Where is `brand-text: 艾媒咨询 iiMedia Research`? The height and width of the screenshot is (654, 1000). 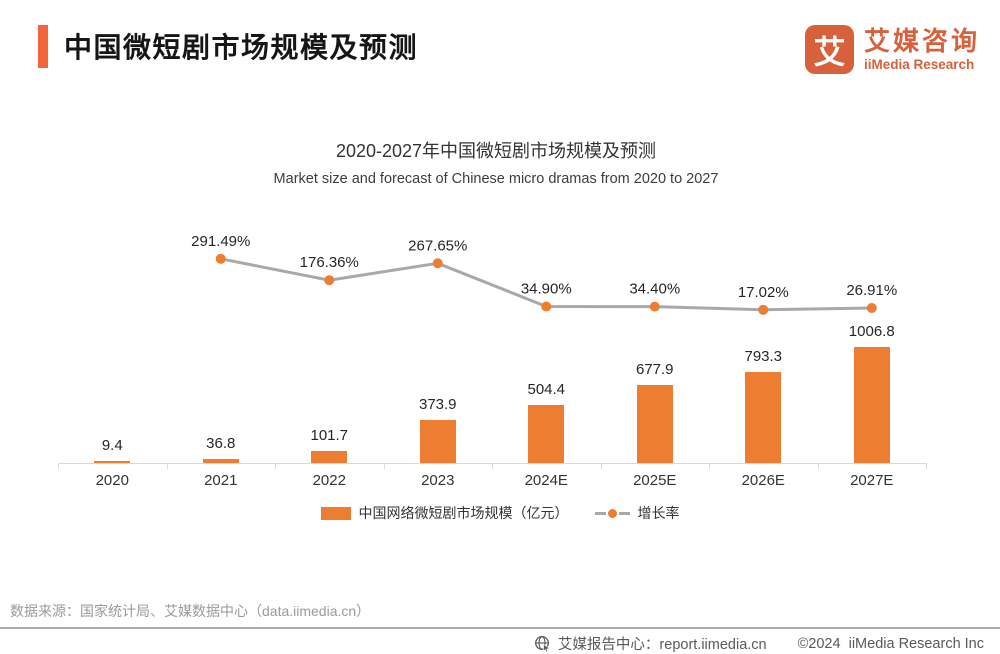 brand-text: 艾媒咨询 iiMedia Research is located at coordinates (922, 49).